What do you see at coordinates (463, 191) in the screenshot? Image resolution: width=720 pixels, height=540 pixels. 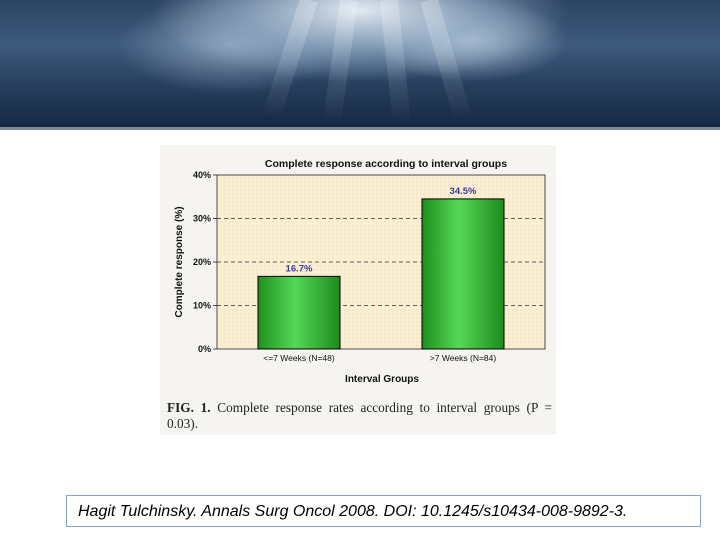 I see `data-label: 34.5%` at bounding box center [463, 191].